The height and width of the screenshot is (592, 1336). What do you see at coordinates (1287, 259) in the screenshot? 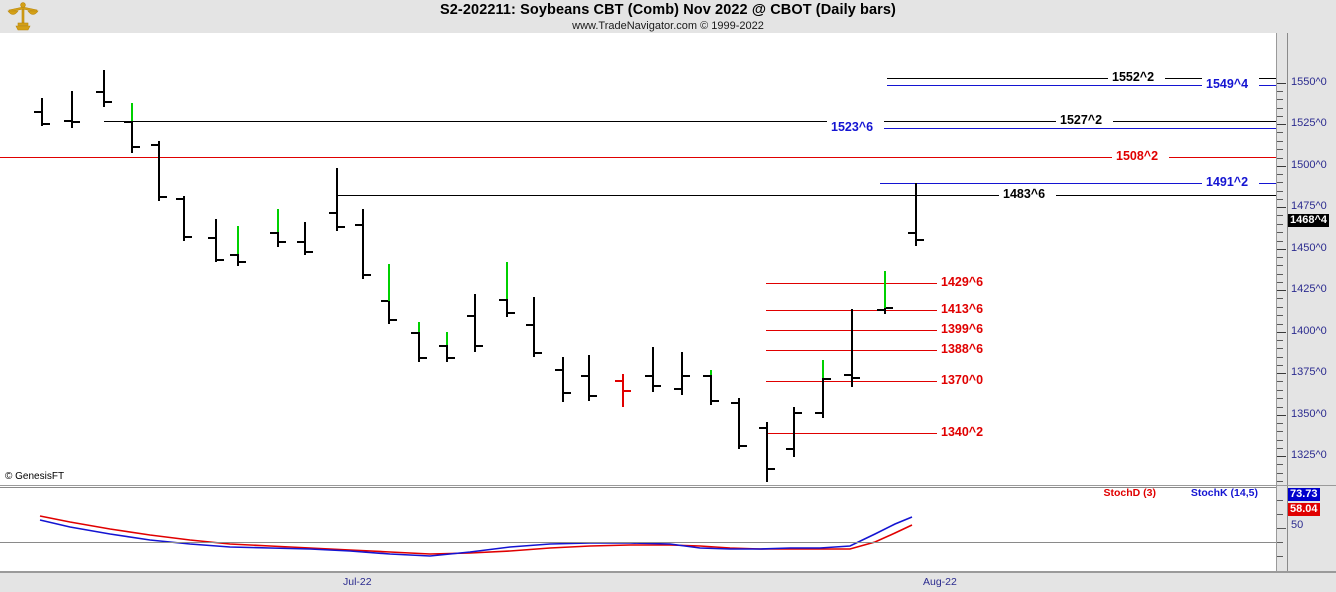
I see `price-axis-line` at bounding box center [1287, 259].